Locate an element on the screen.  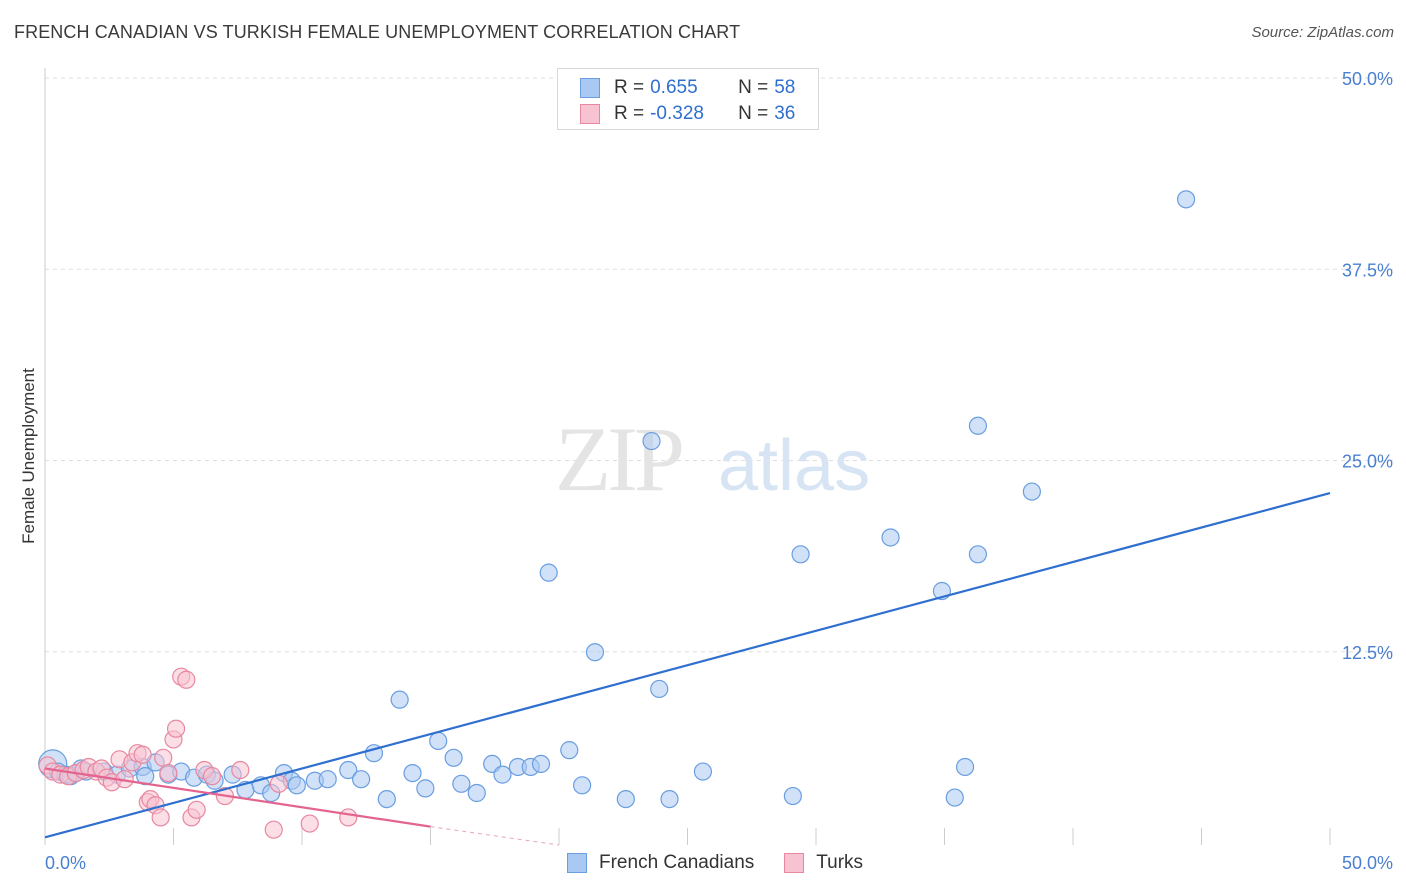
r-value: 0.655 is located at coordinates (674, 87).